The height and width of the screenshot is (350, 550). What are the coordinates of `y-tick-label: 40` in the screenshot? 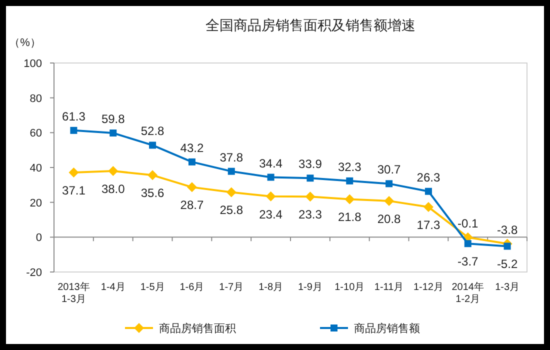 It's located at (36, 168).